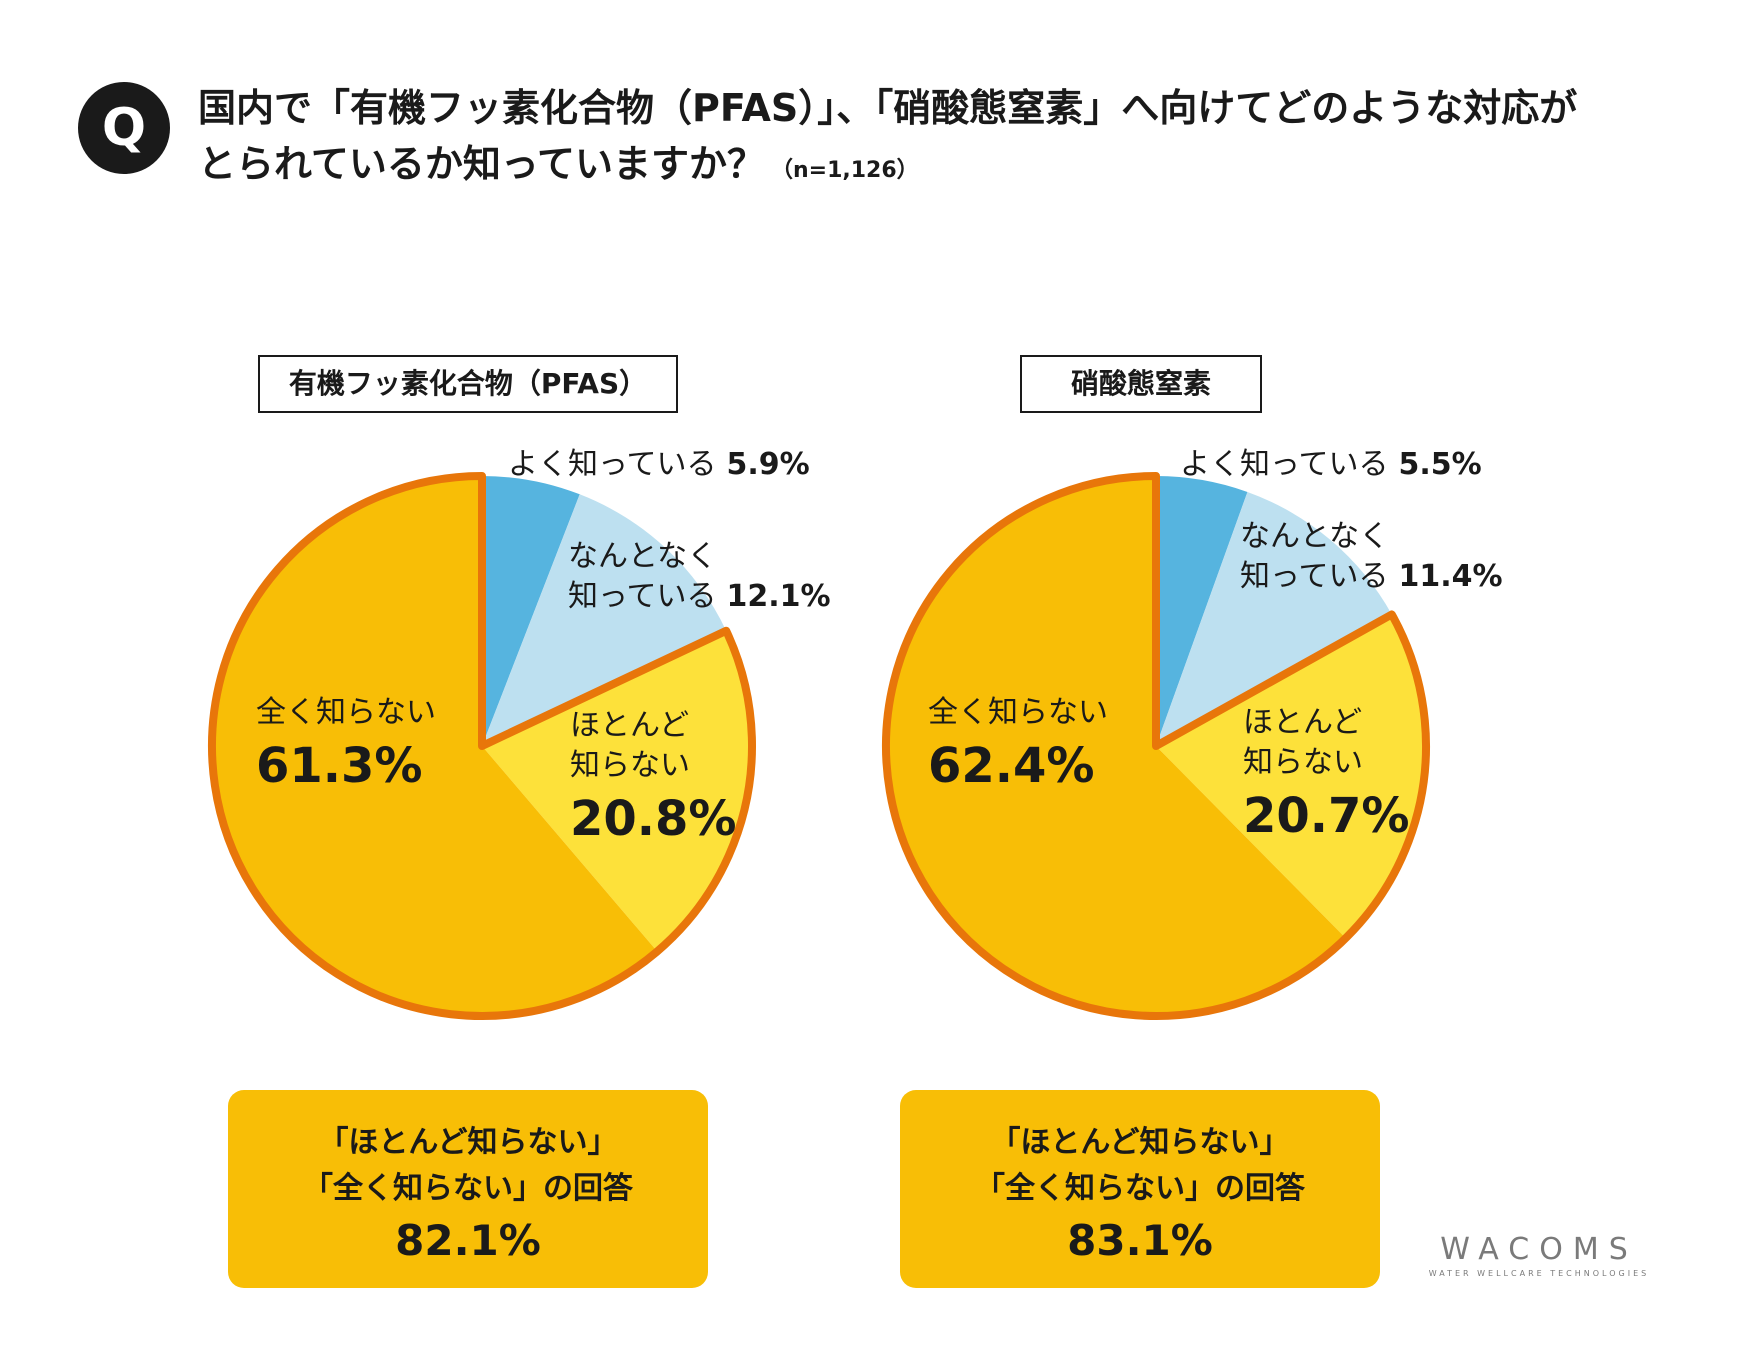 The height and width of the screenshot is (1350, 1748). I want to click on slice-label: よく知っている 5.9%, so click(659, 464).